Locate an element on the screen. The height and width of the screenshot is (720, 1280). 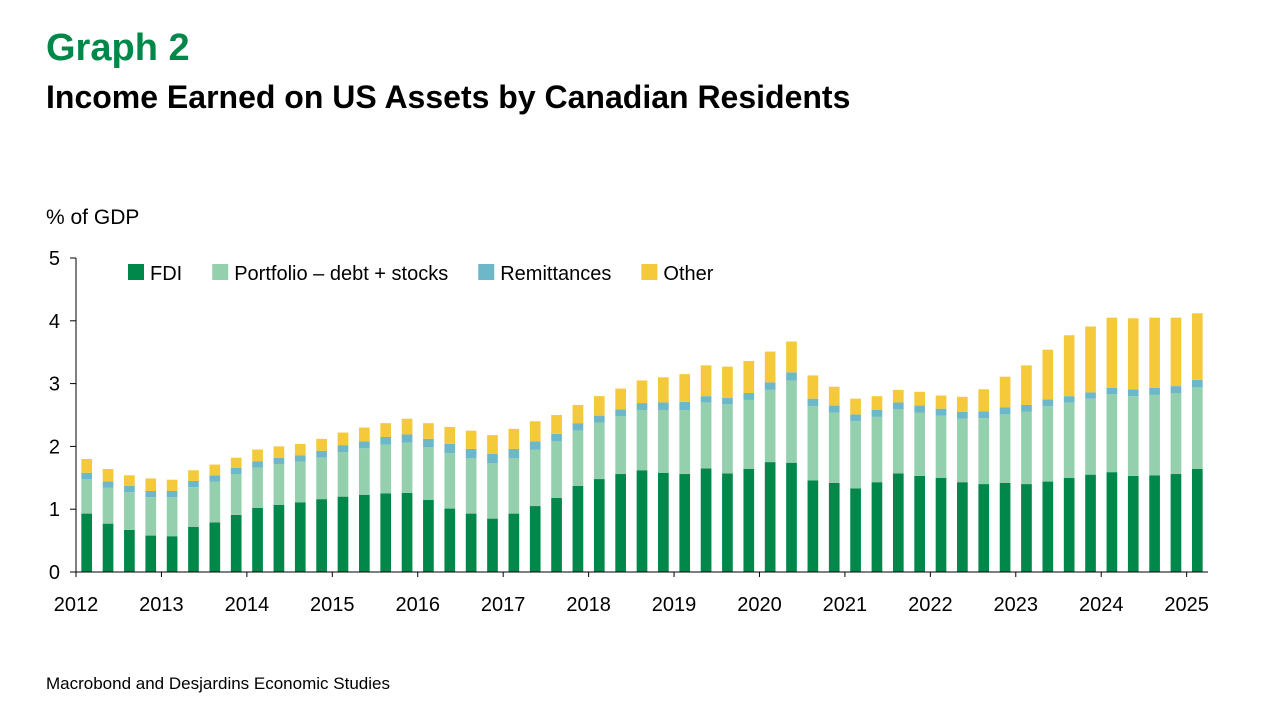
x-tick-label: 2016 is located at coordinates (417, 605).